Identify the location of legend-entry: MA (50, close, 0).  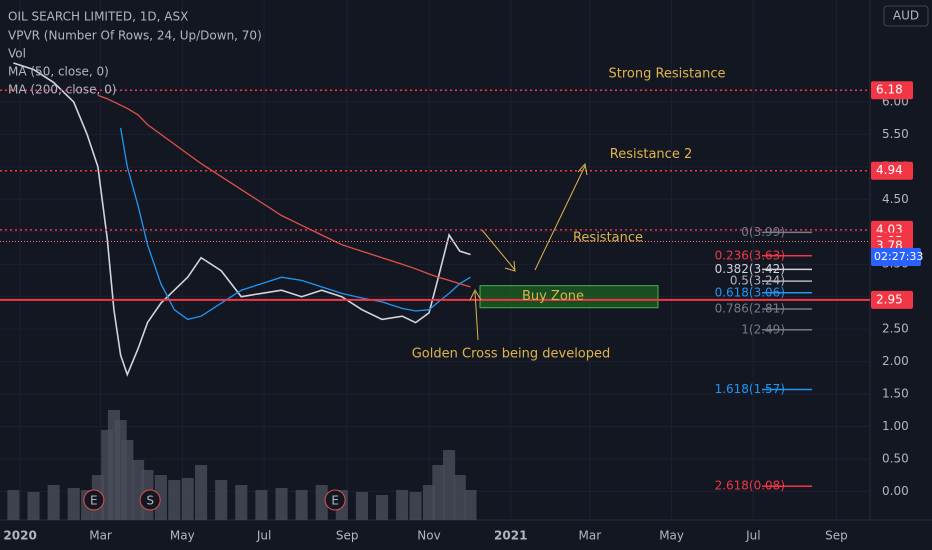
(58, 72).